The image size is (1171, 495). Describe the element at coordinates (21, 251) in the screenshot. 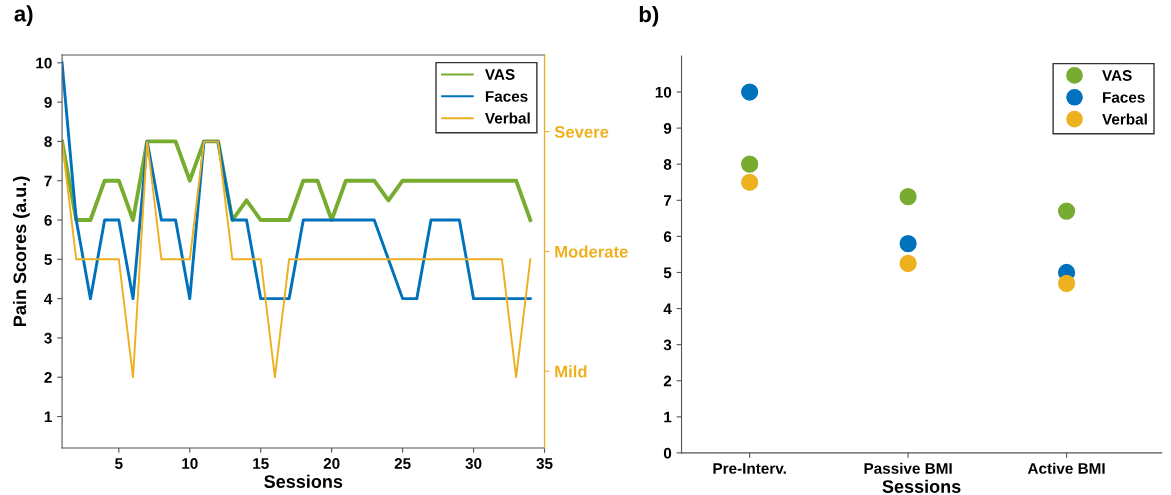

I see `y-axis-title: Pain Scores (a.u.)` at that location.